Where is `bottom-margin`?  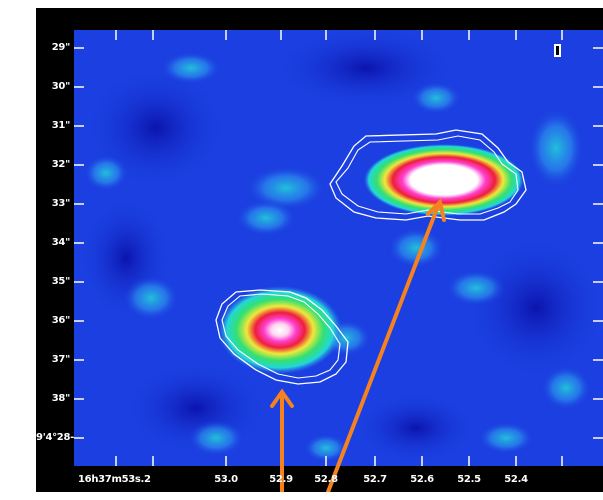
bottom-margin is located at coordinates (301, 496).